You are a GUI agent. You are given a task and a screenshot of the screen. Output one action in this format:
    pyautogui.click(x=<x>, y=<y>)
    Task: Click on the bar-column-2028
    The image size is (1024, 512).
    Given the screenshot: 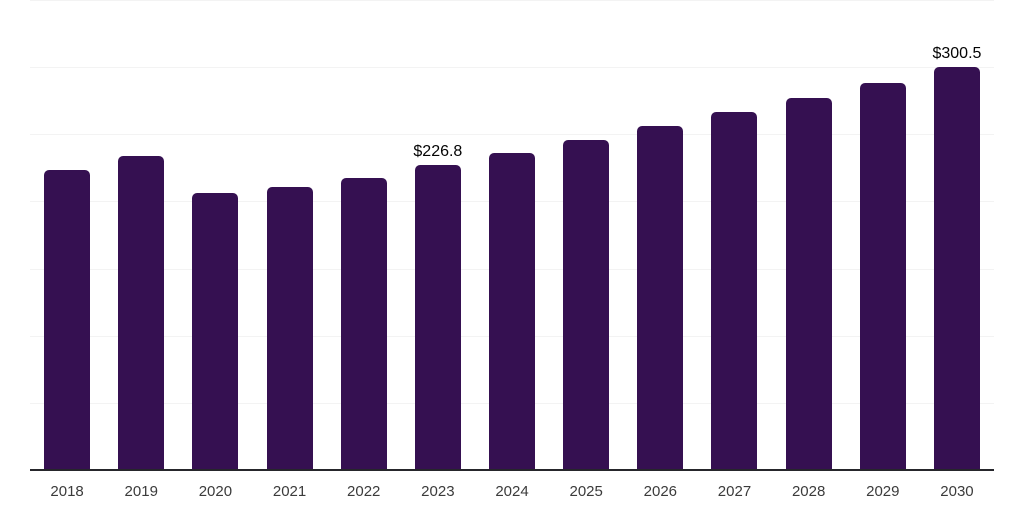 What is the action you would take?
    pyautogui.click(x=809, y=235)
    